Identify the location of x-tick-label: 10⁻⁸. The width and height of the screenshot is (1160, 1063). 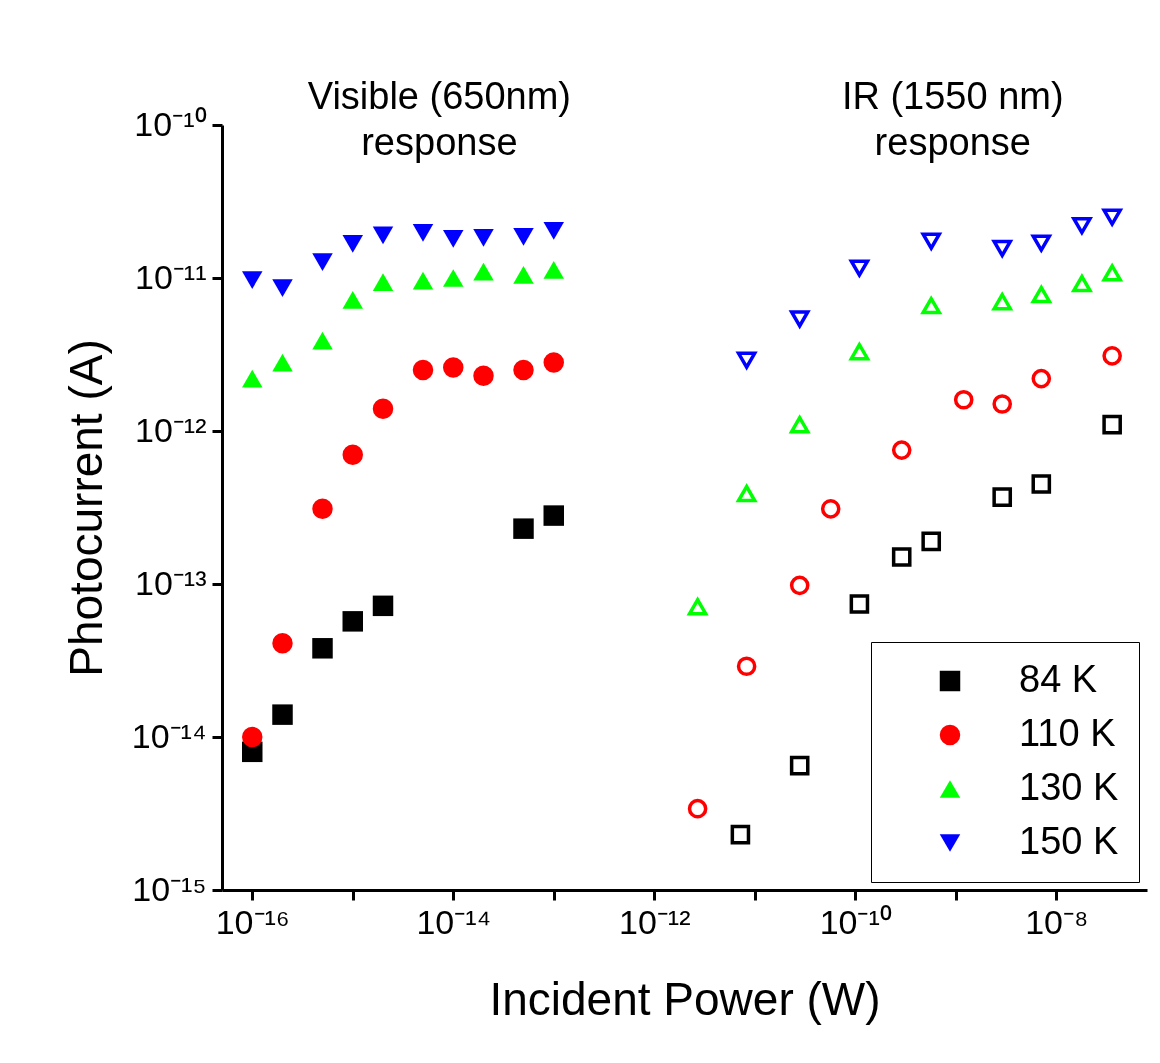
(1057, 921).